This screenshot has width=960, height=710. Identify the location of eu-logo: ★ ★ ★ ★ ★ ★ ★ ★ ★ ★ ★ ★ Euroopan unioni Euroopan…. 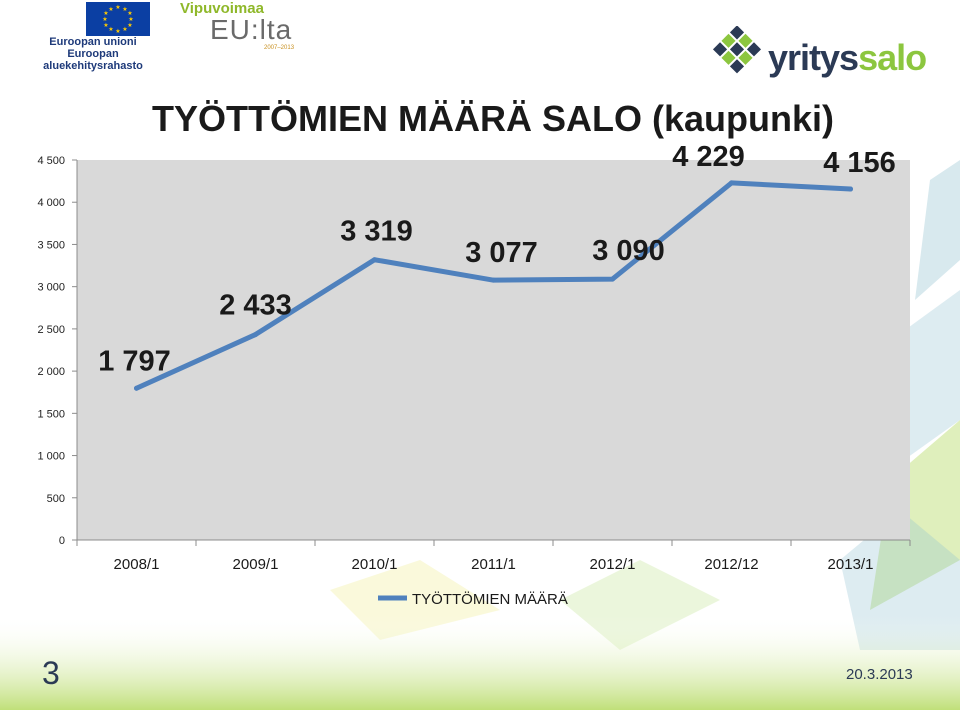
(93, 37).